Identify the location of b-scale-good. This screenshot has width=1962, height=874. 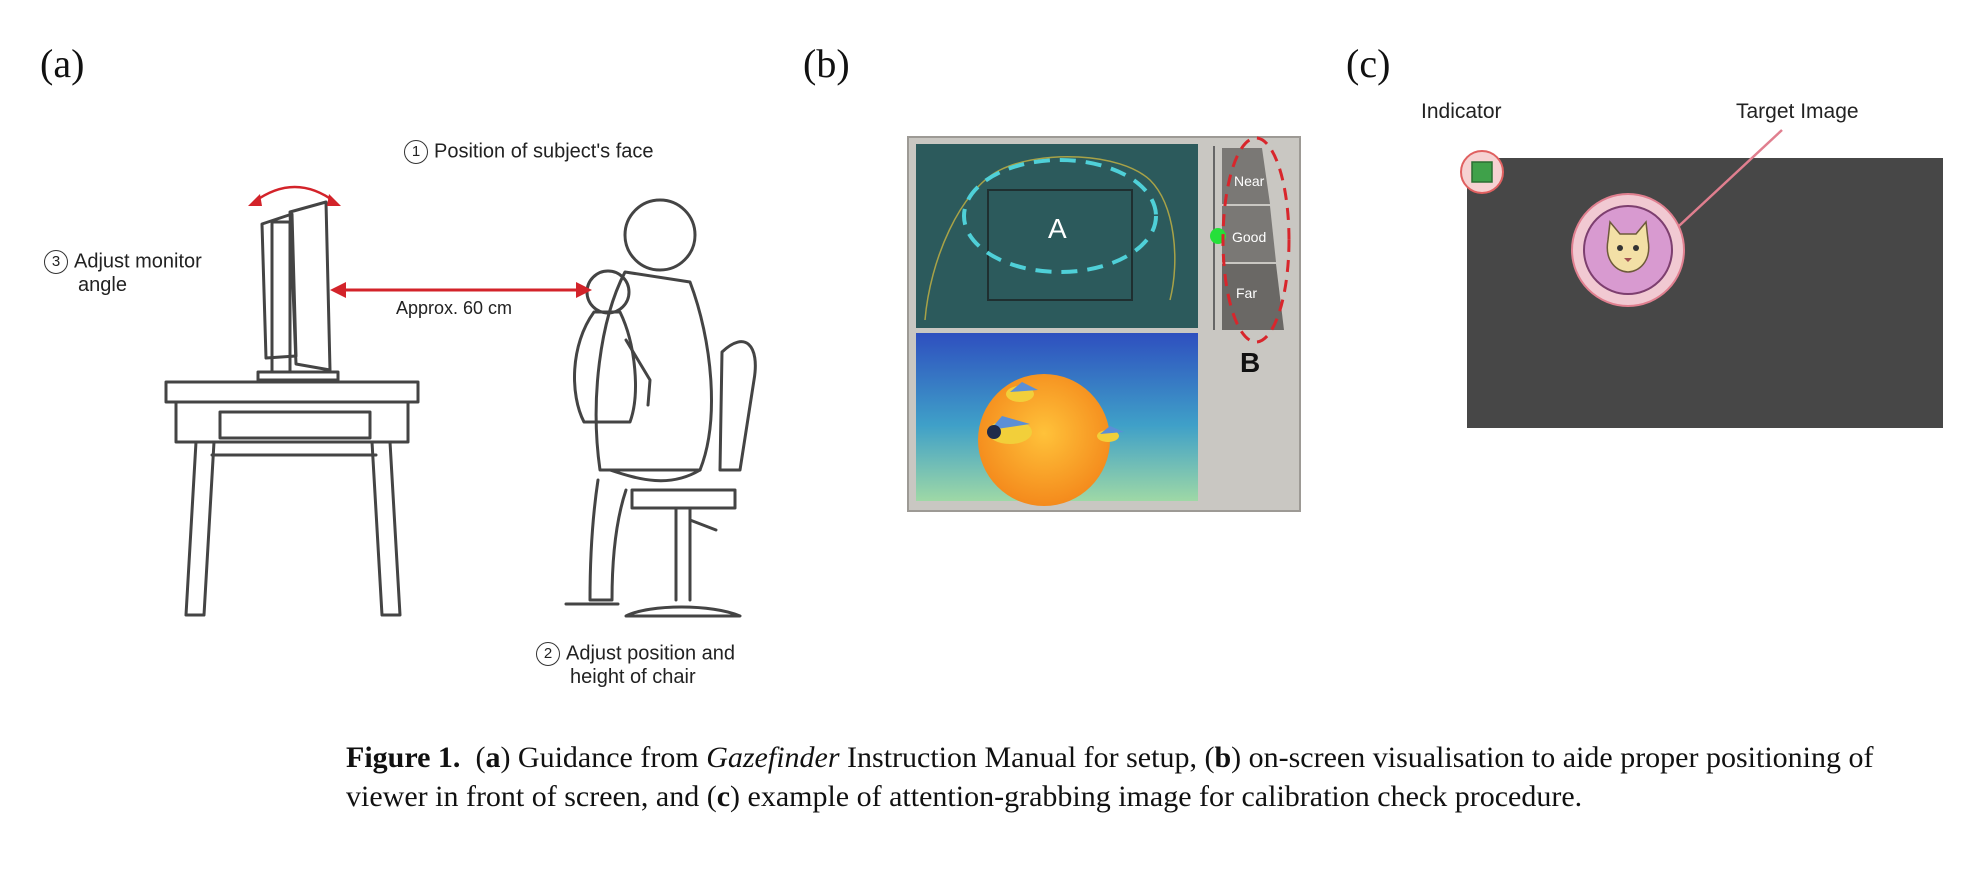
(1249, 234).